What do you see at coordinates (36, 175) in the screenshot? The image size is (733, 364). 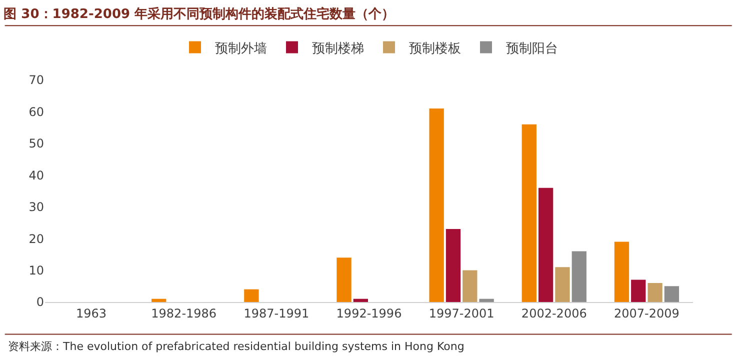 I see `y-tick-label: 40` at bounding box center [36, 175].